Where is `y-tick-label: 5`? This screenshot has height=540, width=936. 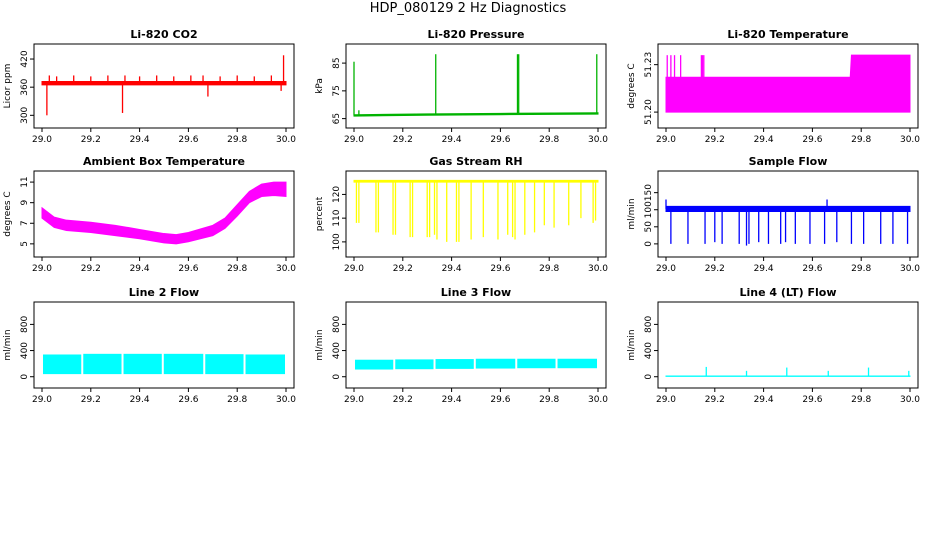 y-tick-label: 5 is located at coordinates (25, 244).